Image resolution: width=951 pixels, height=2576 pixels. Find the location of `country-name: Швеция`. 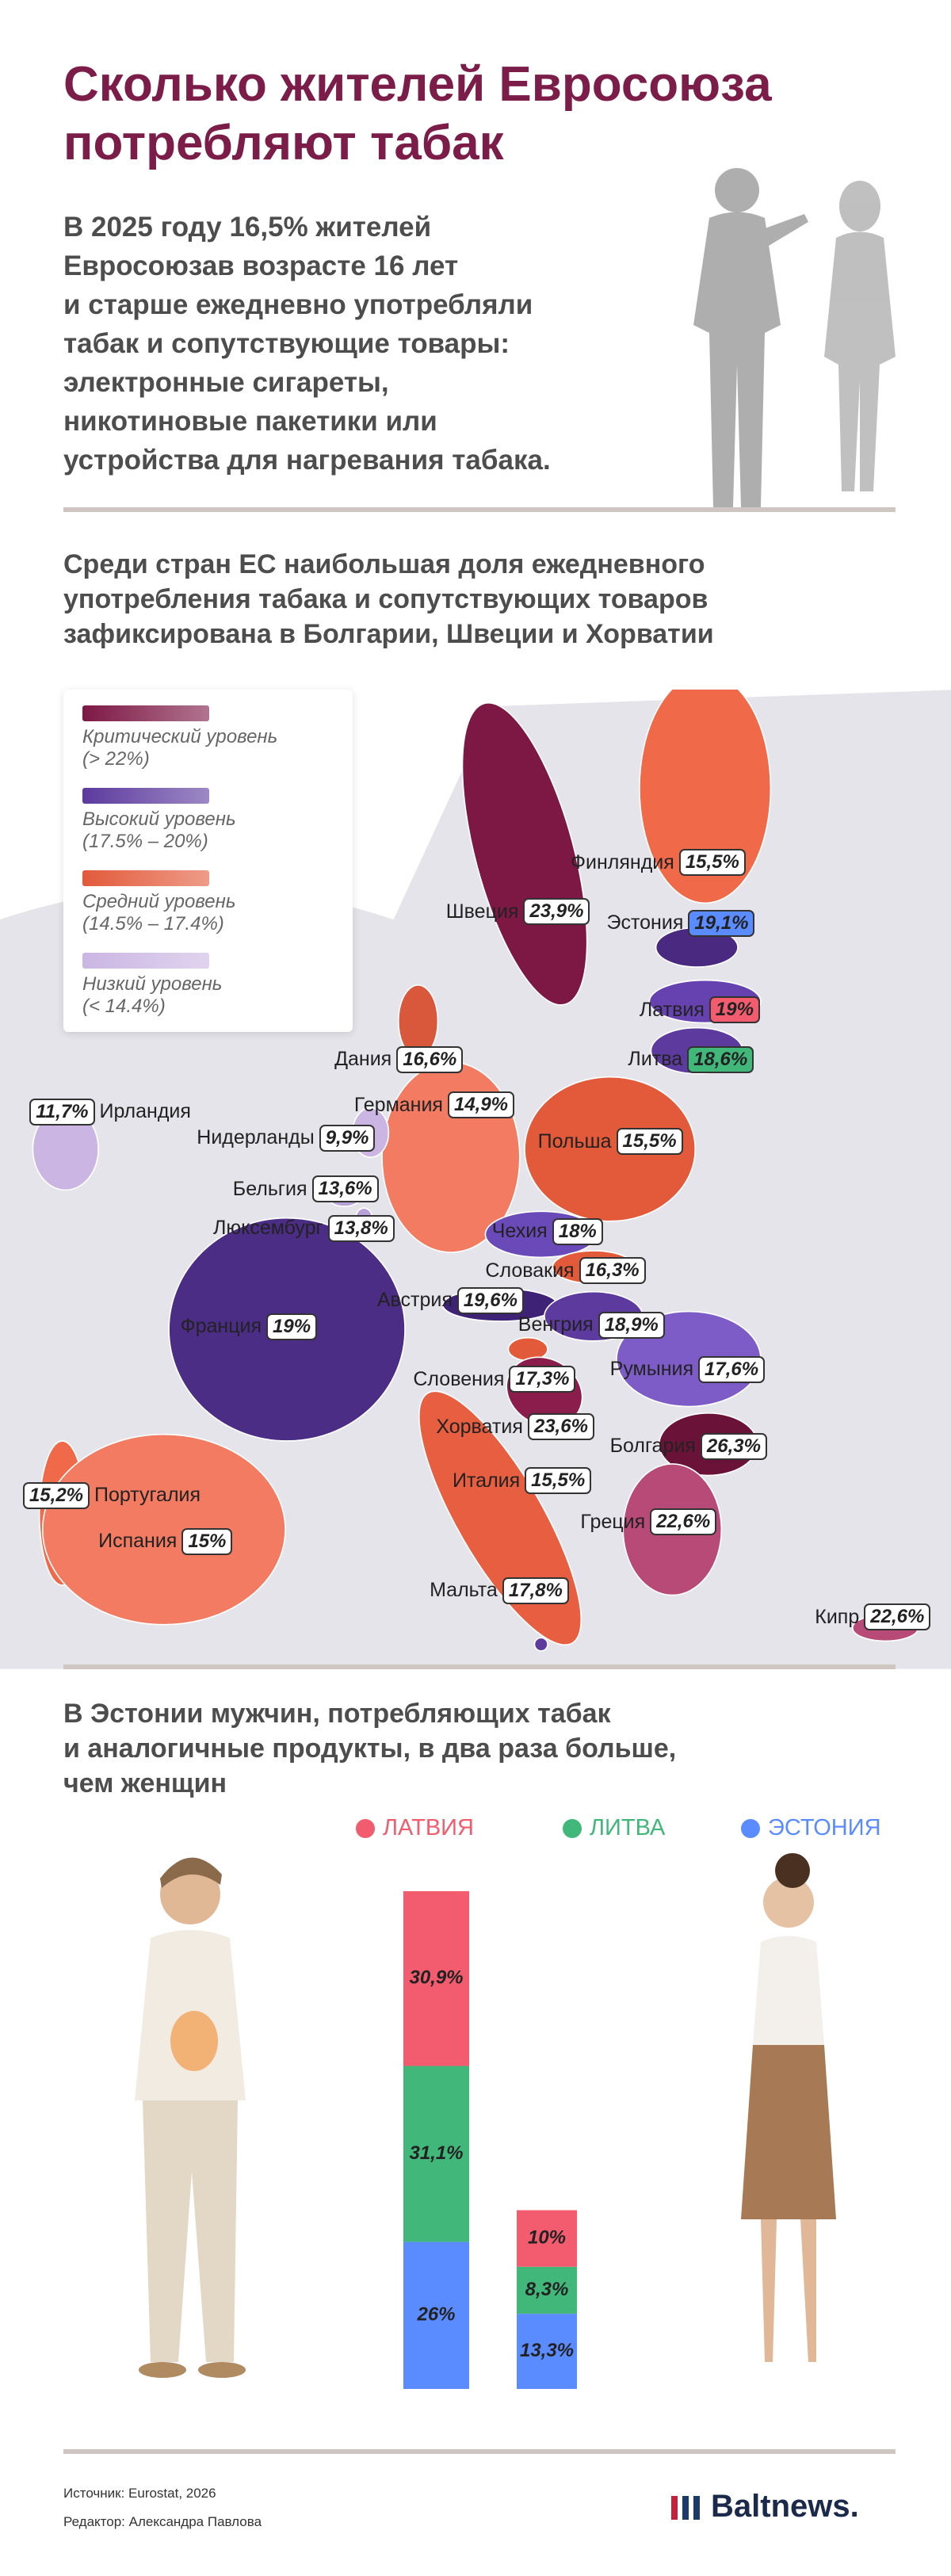

country-name: Швеция is located at coordinates (482, 911).